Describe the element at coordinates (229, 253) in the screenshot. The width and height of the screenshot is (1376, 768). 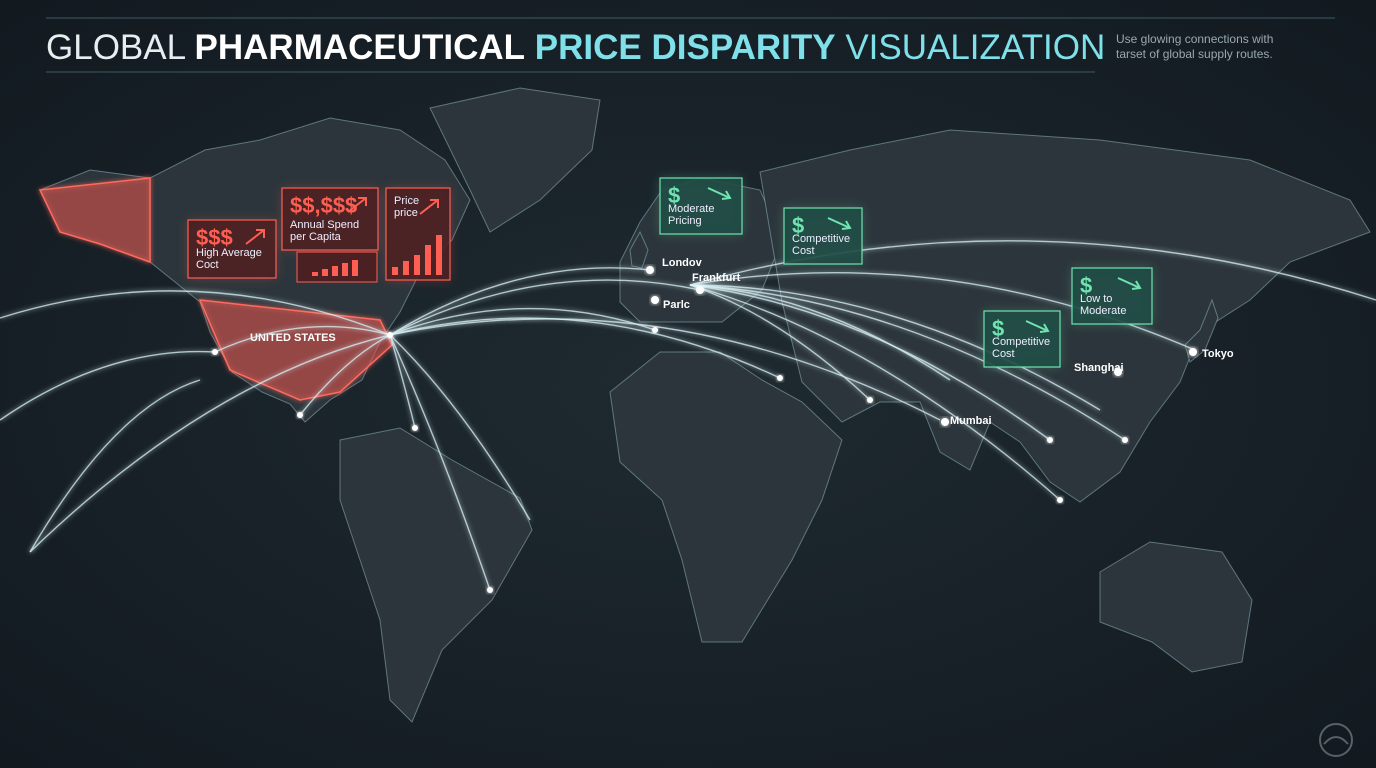
I see `callout-text: High Average` at that location.